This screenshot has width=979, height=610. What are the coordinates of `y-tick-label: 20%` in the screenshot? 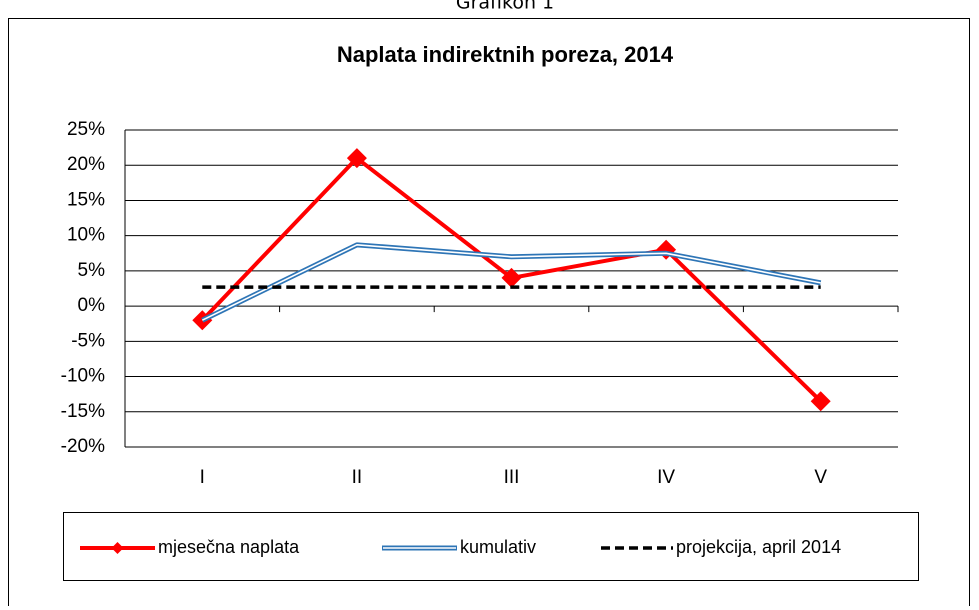 It's located at (86, 164).